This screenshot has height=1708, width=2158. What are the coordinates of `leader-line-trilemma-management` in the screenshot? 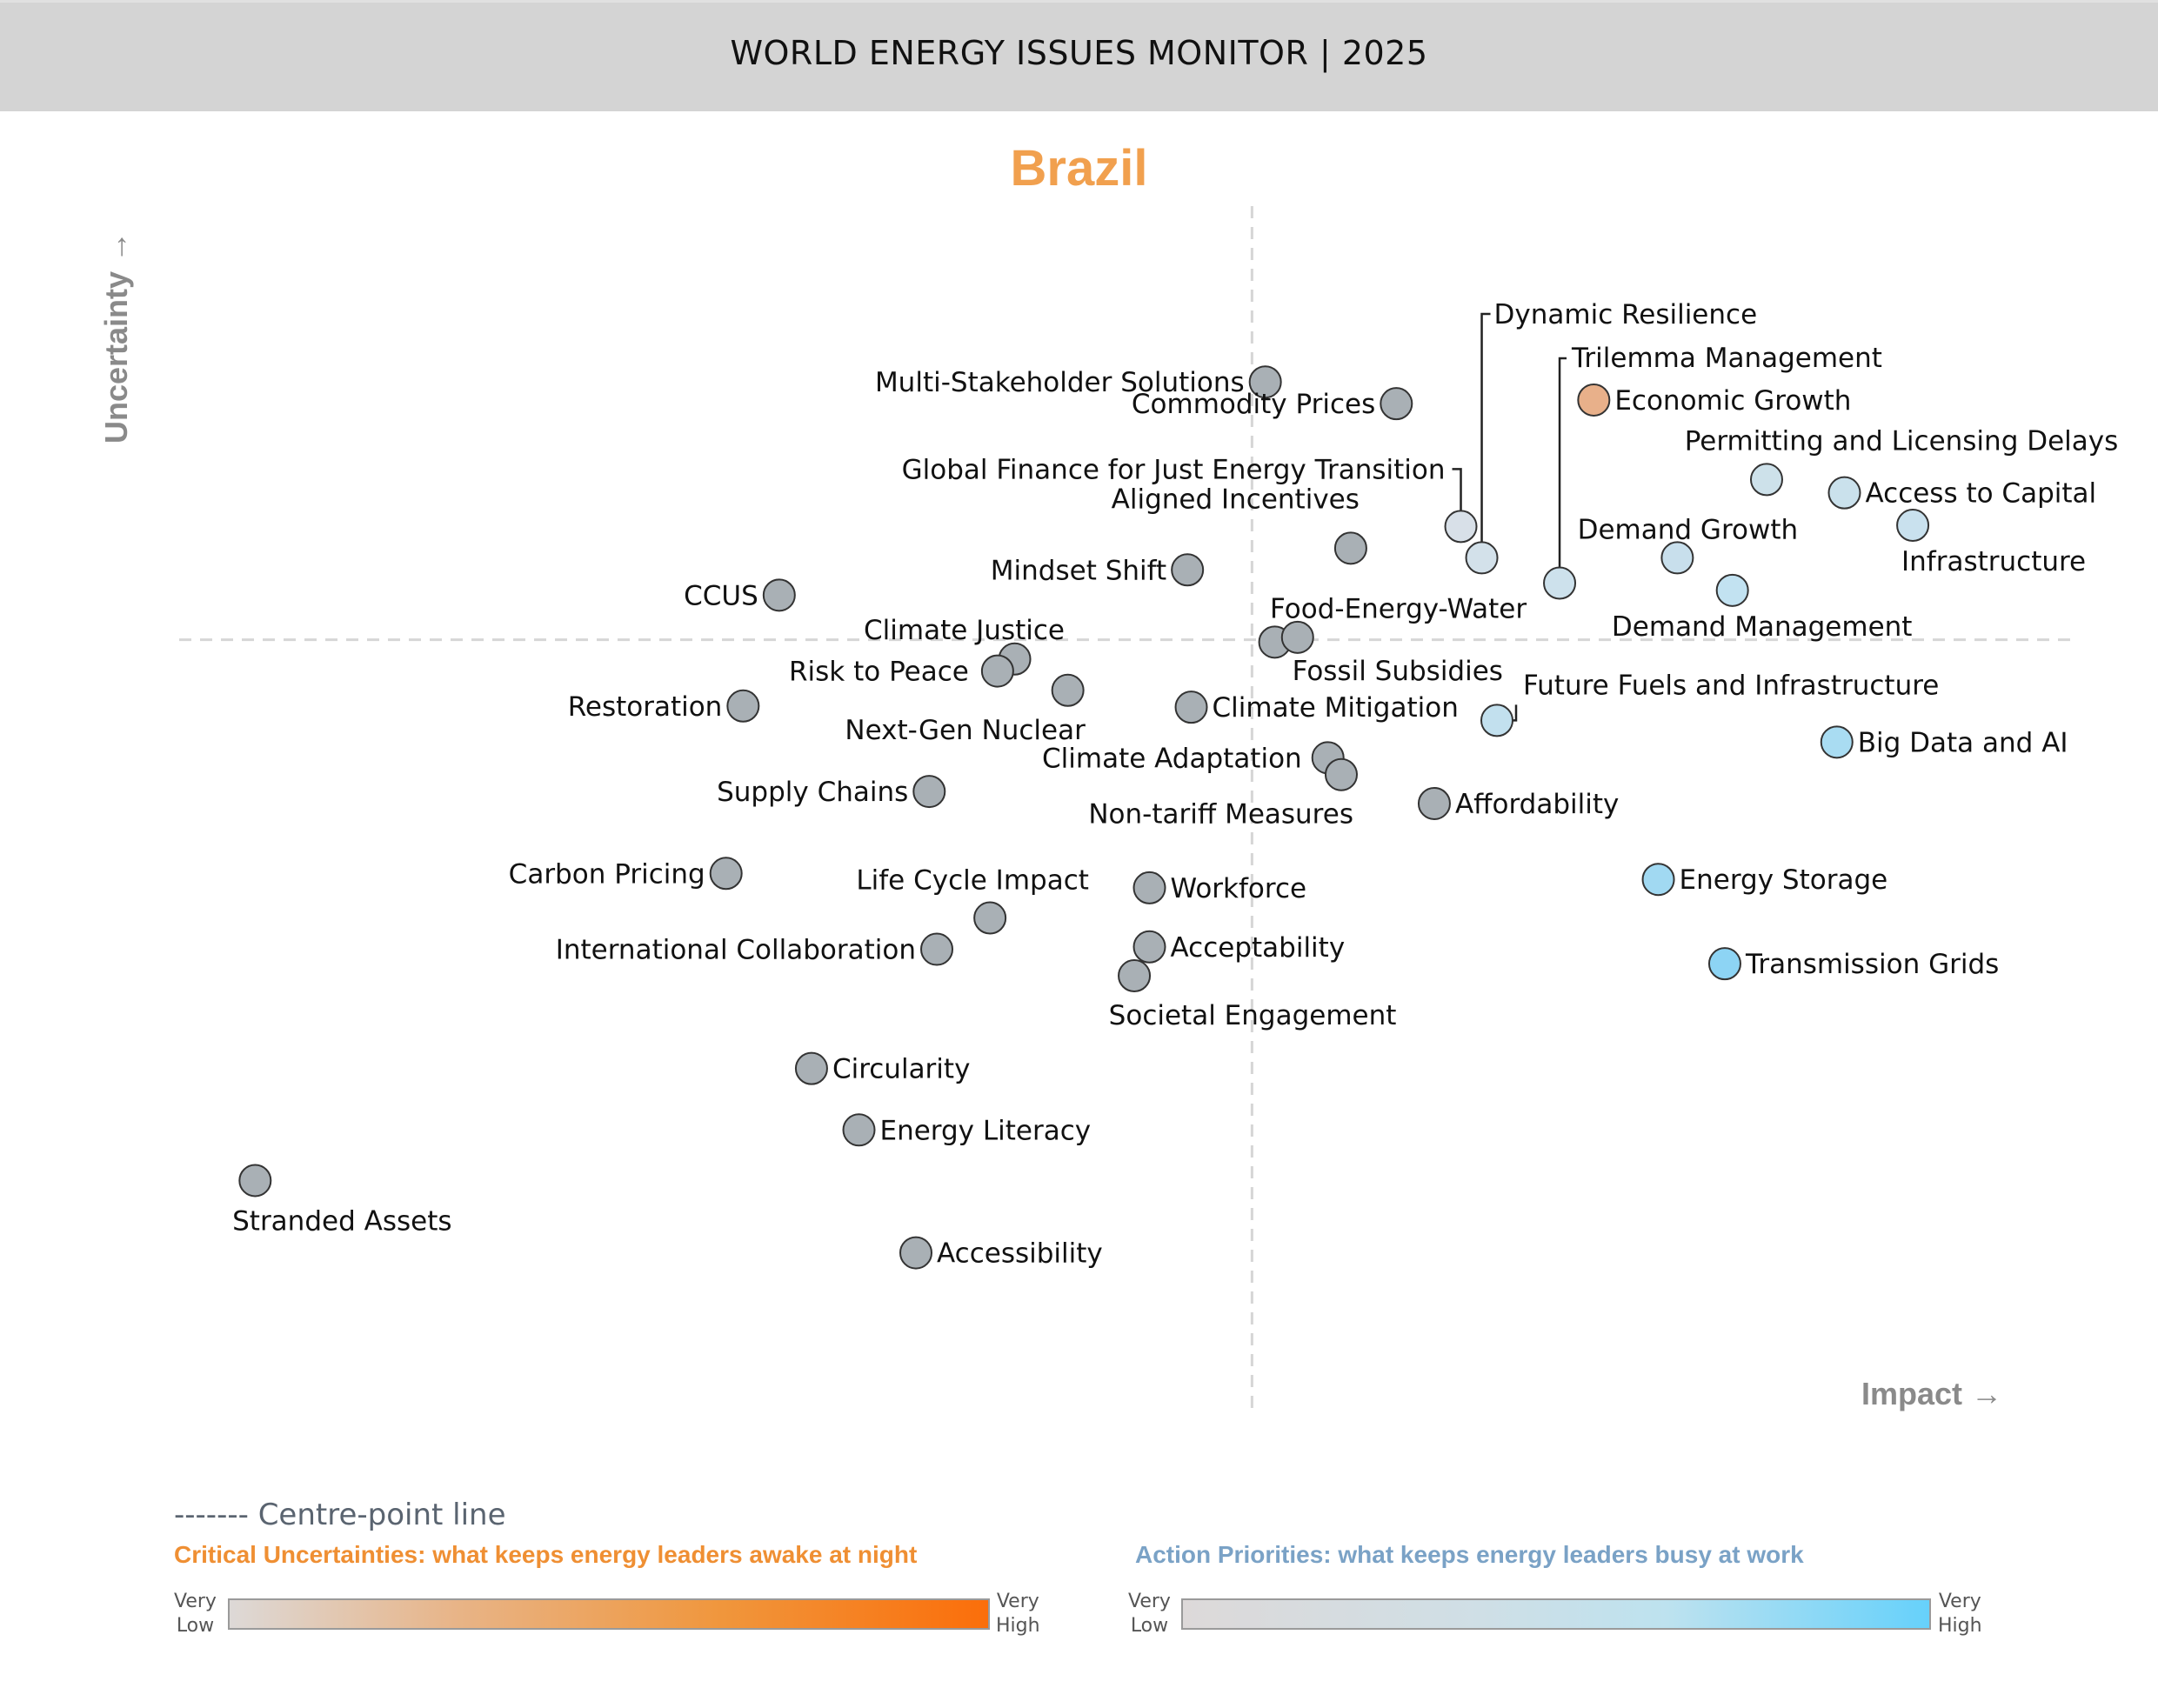 It's located at (1562, 470).